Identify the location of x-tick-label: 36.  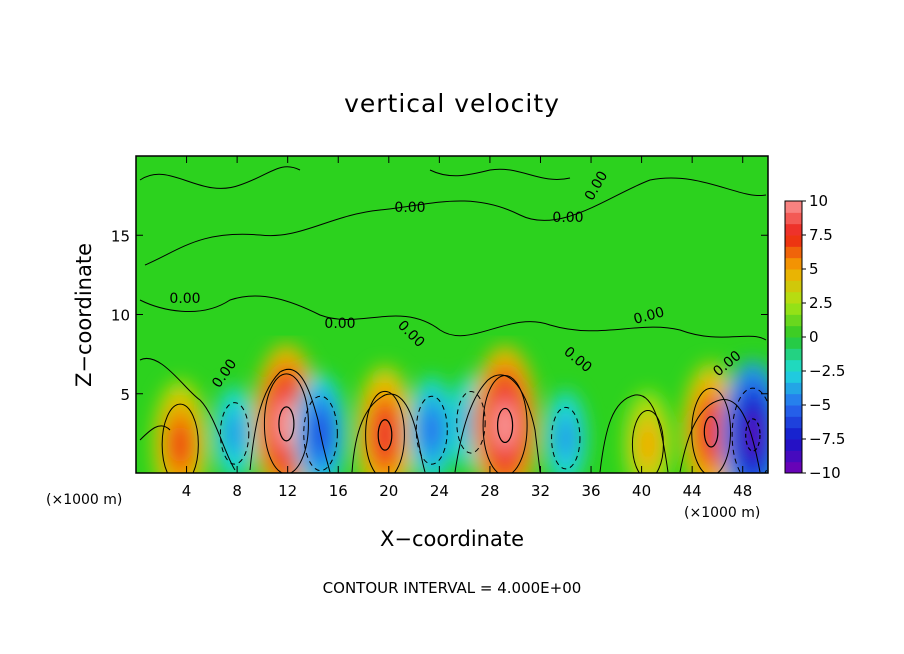
(590, 491).